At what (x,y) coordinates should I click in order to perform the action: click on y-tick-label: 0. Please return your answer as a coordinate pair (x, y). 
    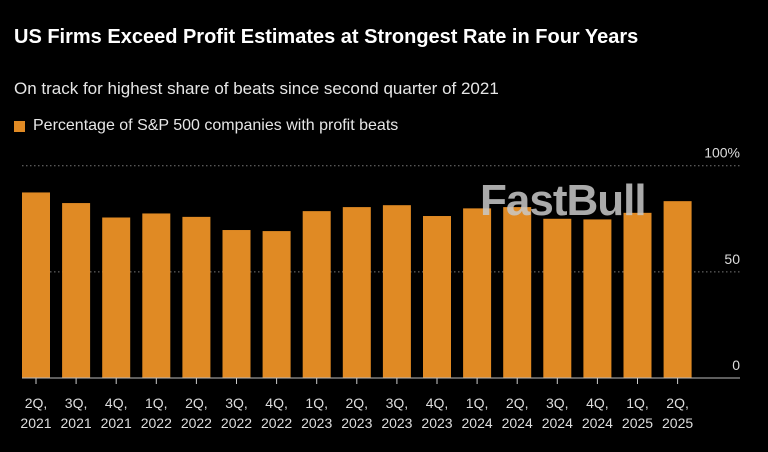
    Looking at the image, I should click on (736, 365).